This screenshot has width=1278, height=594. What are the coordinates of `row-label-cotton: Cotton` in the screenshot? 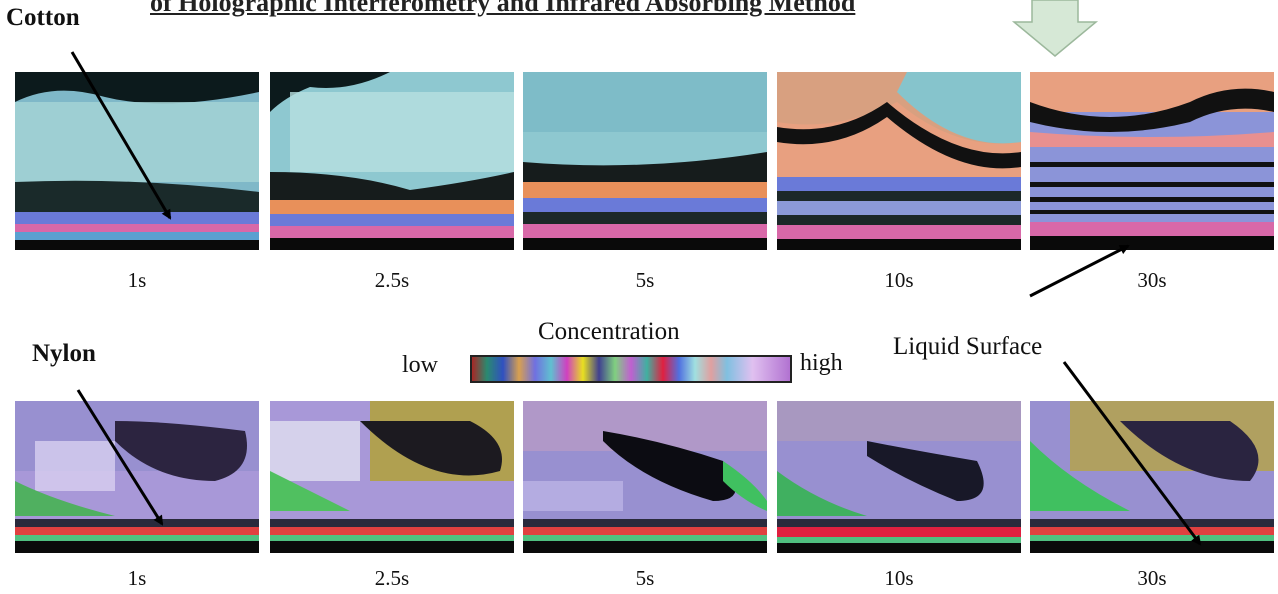 It's located at (43, 17).